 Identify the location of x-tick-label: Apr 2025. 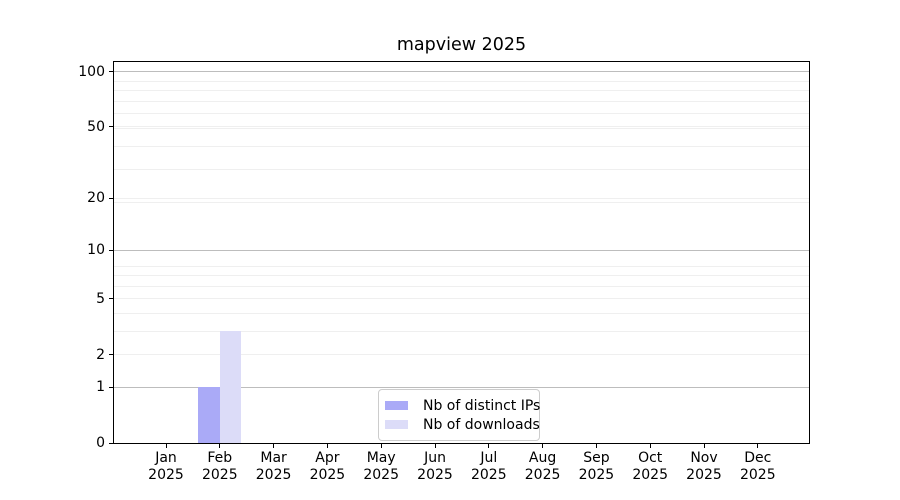
(327, 467).